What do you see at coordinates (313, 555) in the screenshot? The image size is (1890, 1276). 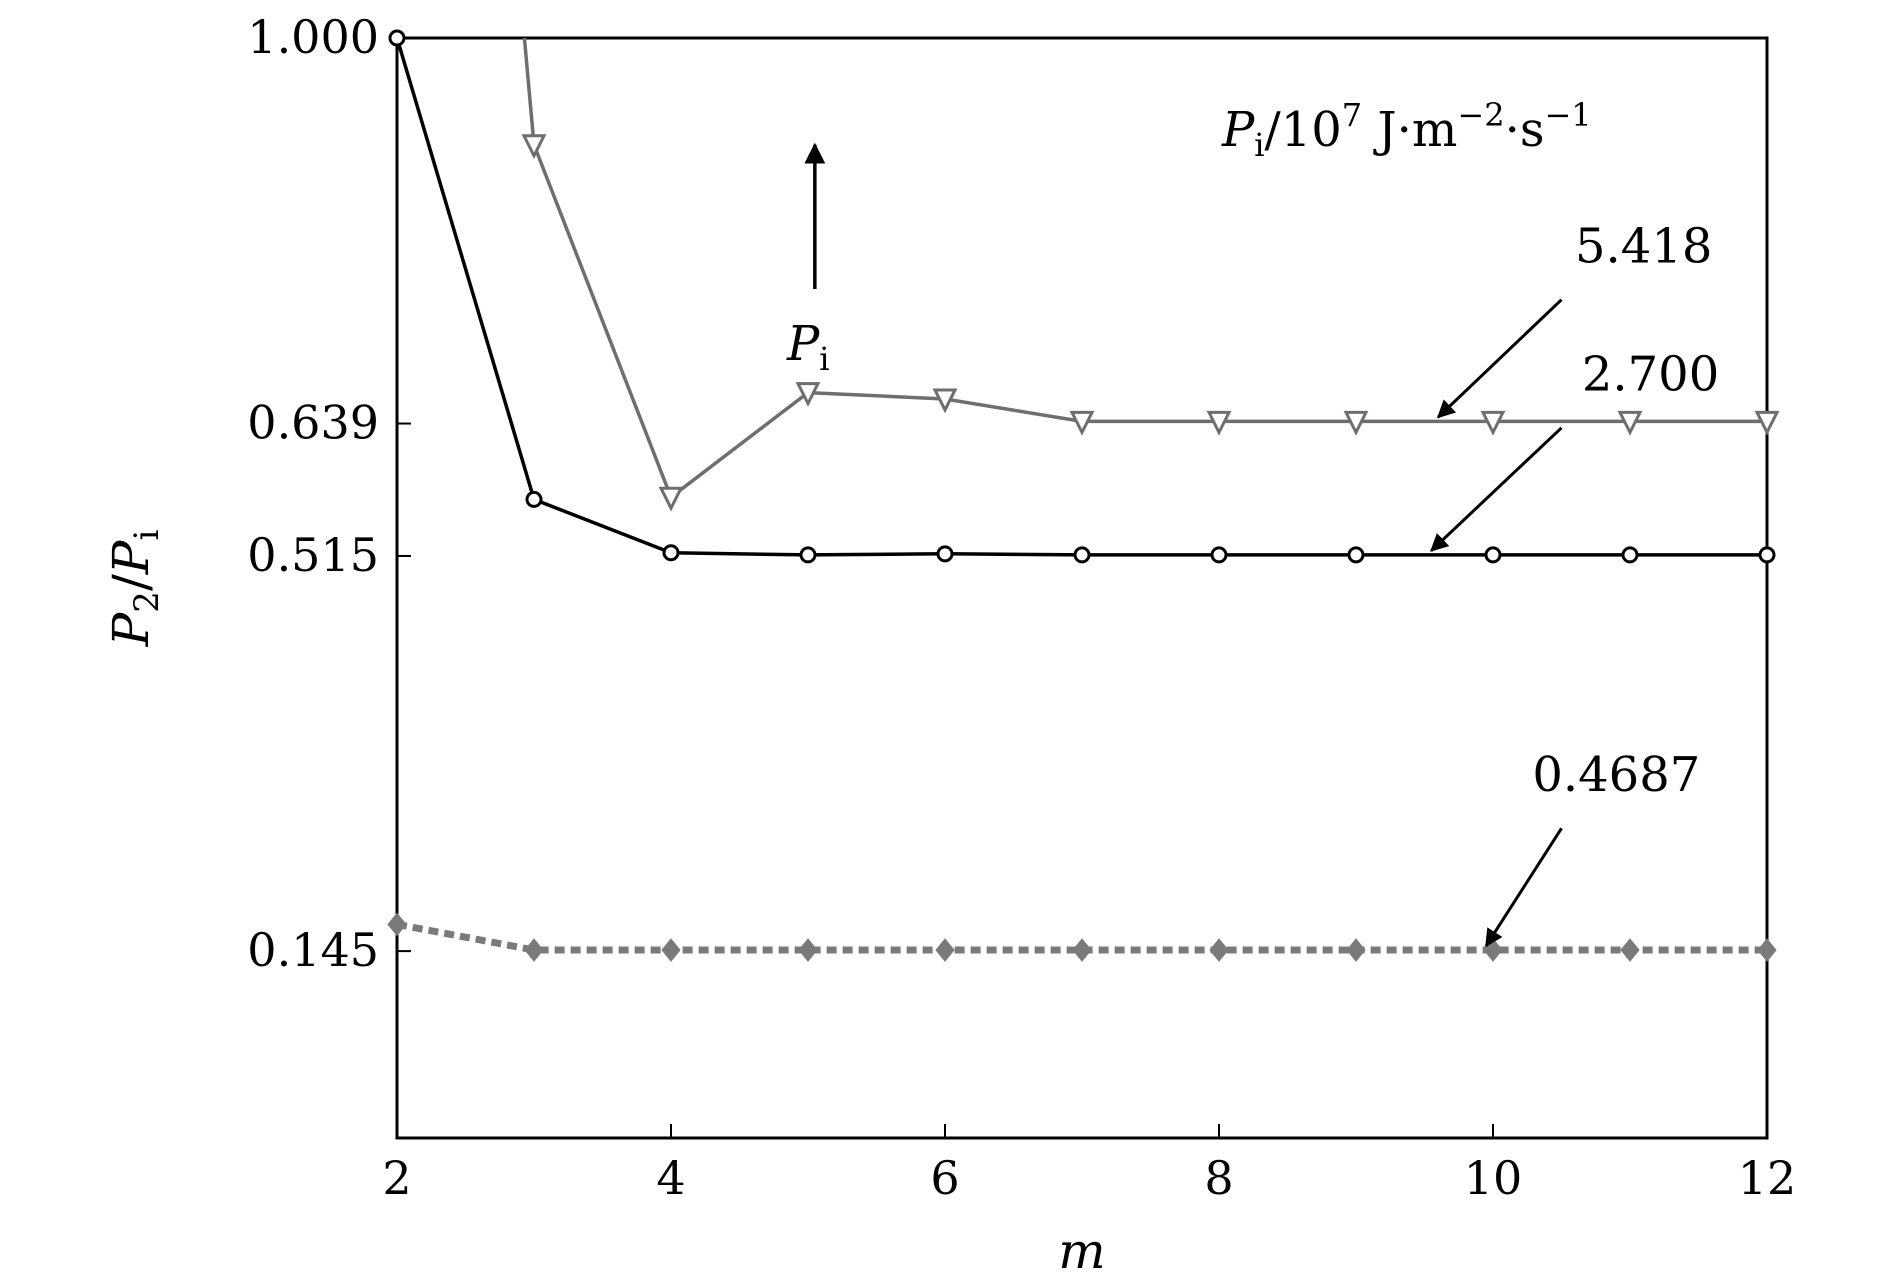 I see `y-tick-label: 0.515` at bounding box center [313, 555].